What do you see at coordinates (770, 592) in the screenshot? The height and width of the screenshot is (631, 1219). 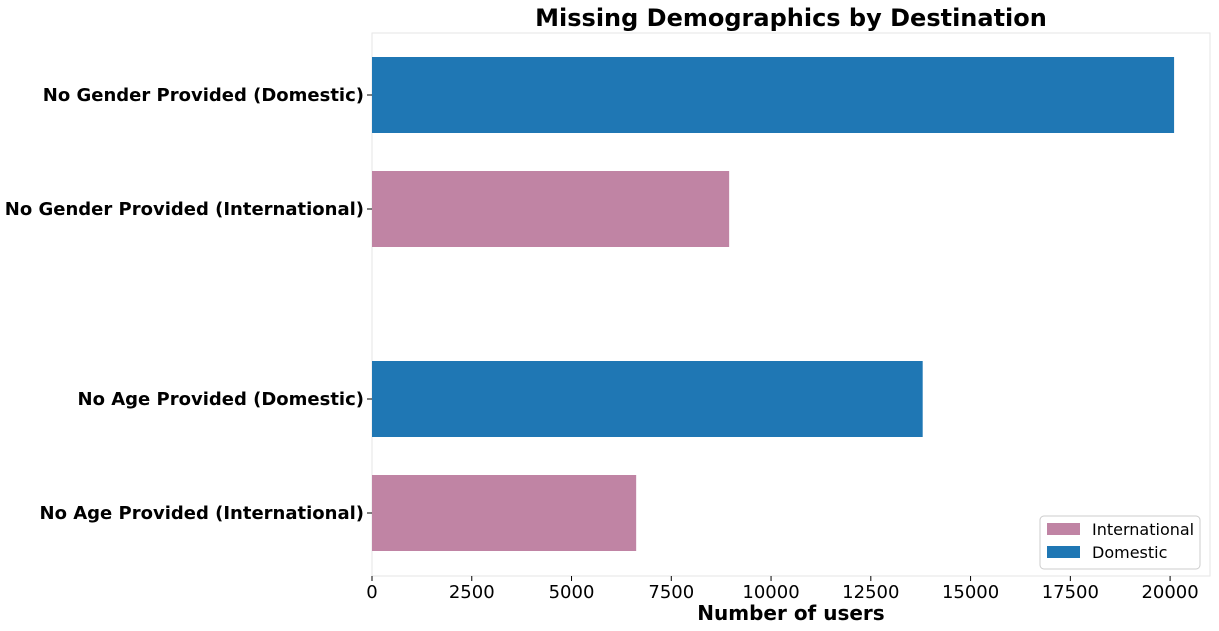 I see `x-tick-label: 10000` at bounding box center [770, 592].